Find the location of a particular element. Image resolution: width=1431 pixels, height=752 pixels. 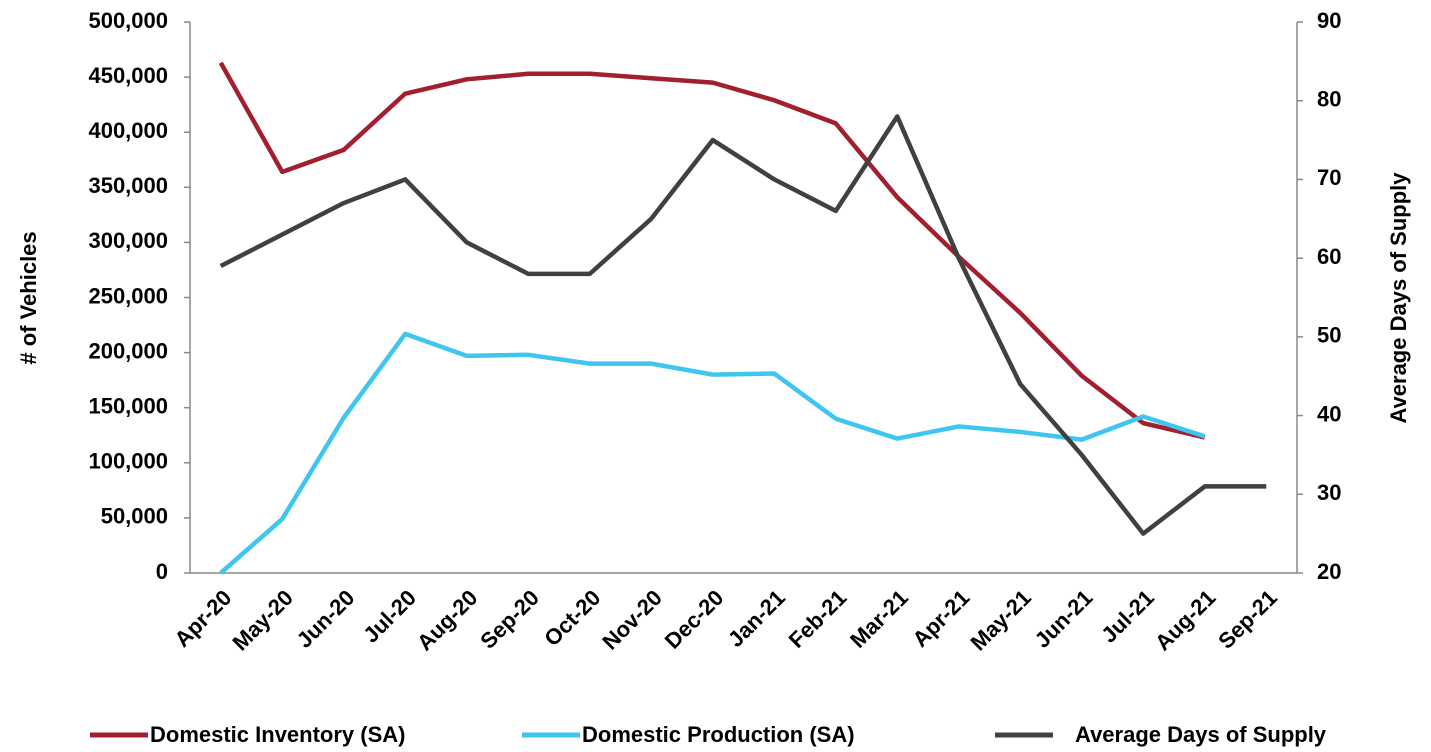

x-tick-label: May-21 is located at coordinates (1000, 620).